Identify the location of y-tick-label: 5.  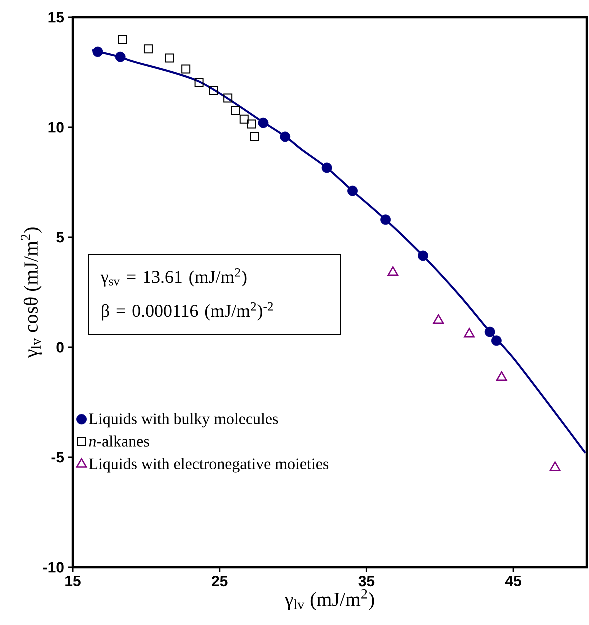
(60, 237).